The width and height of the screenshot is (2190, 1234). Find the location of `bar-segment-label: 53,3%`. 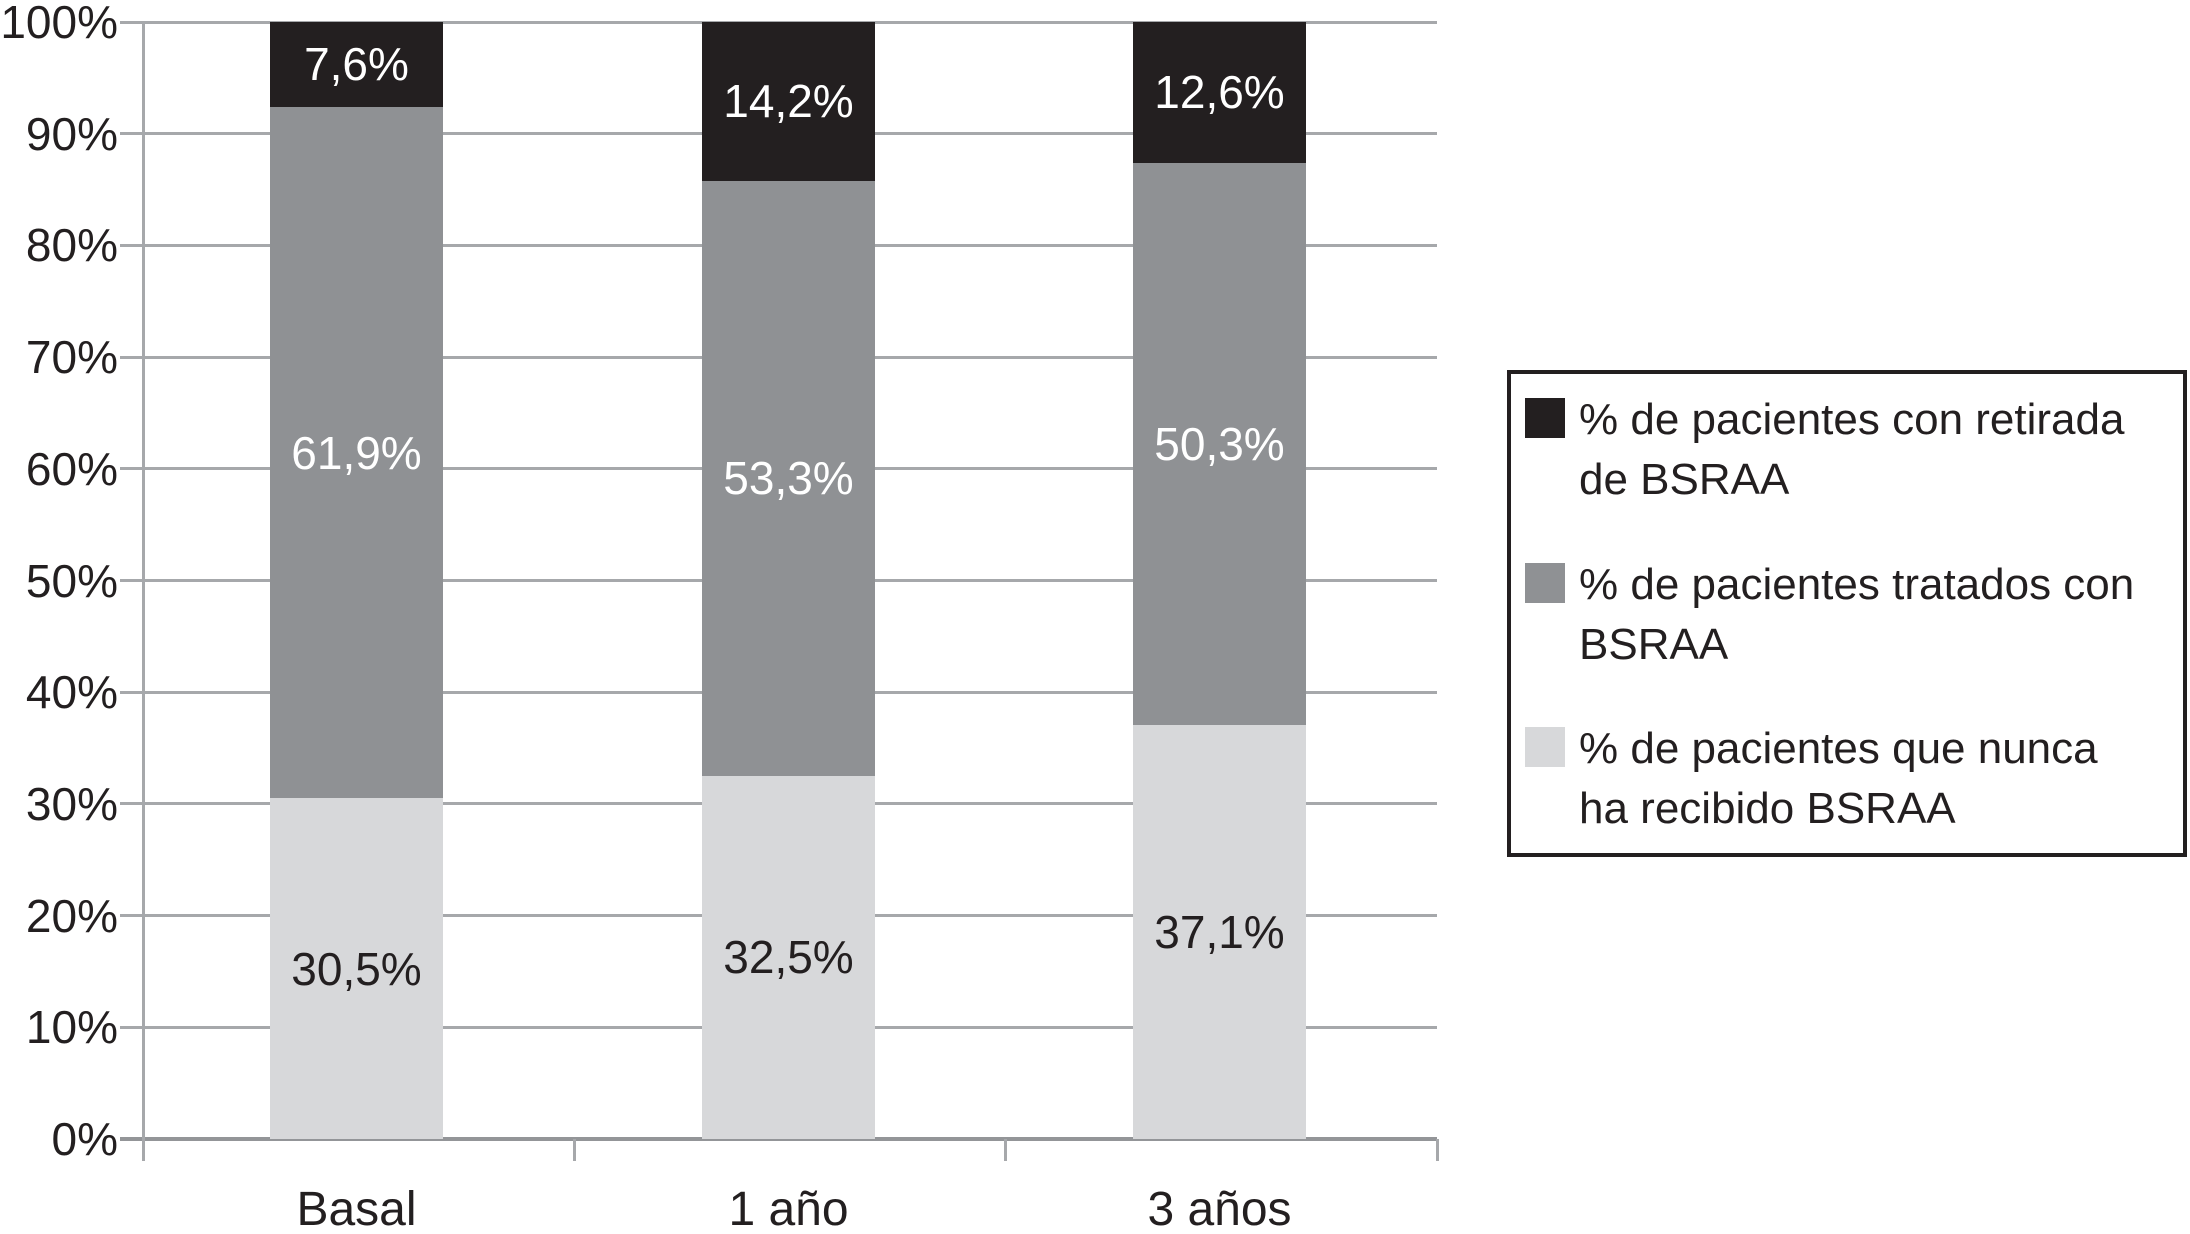

bar-segment-label: 53,3% is located at coordinates (788, 478).